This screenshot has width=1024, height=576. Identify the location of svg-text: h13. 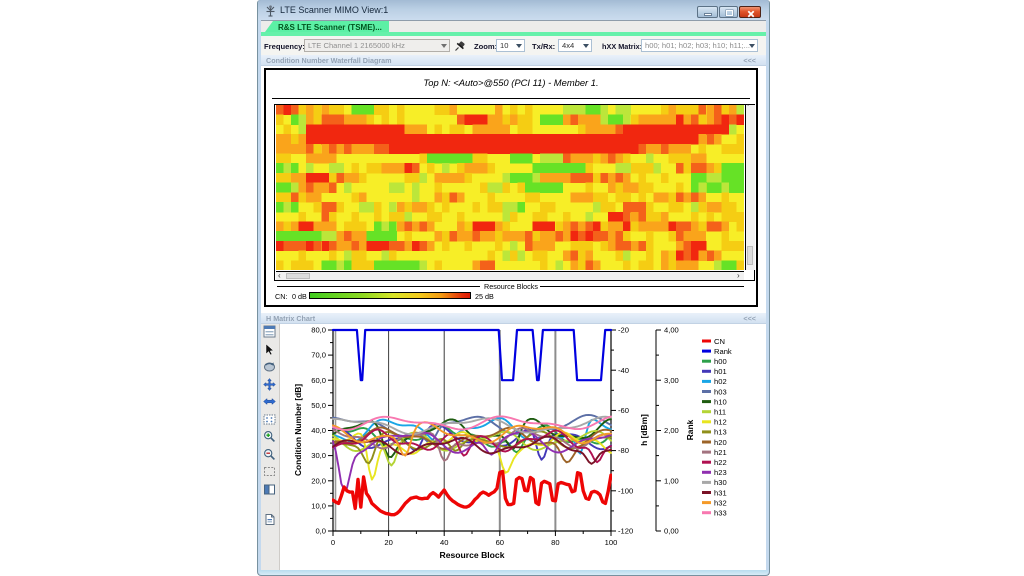
(720, 432).